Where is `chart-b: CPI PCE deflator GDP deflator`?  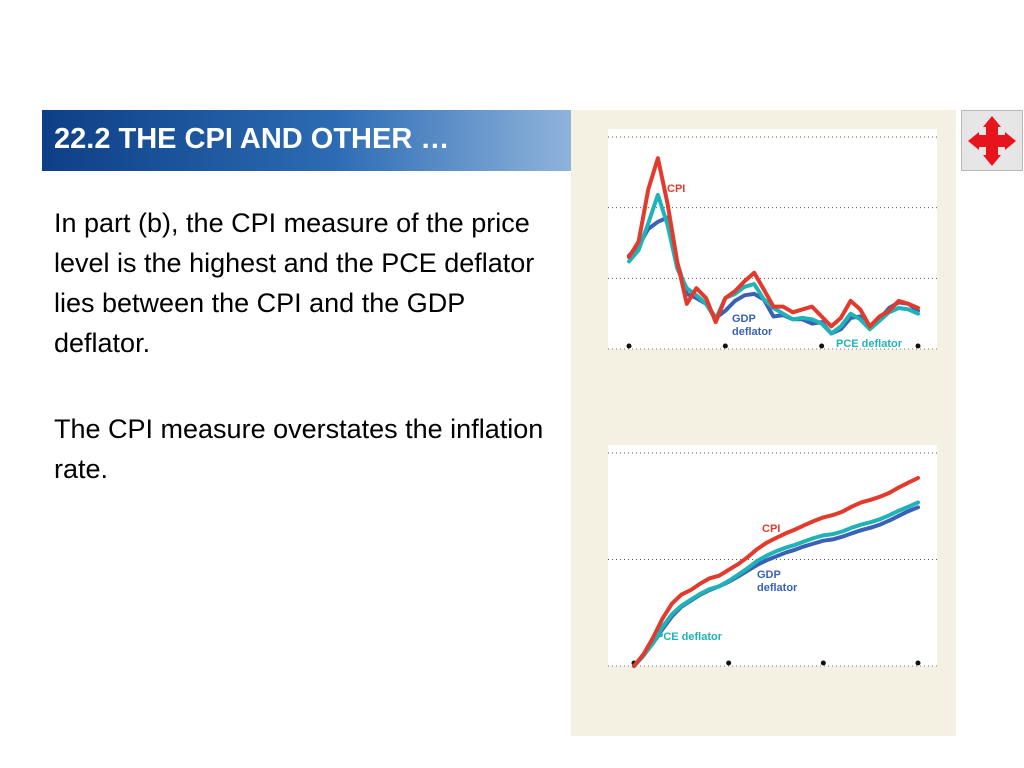 chart-b: CPI PCE deflator GDP deflator is located at coordinates (772, 556).